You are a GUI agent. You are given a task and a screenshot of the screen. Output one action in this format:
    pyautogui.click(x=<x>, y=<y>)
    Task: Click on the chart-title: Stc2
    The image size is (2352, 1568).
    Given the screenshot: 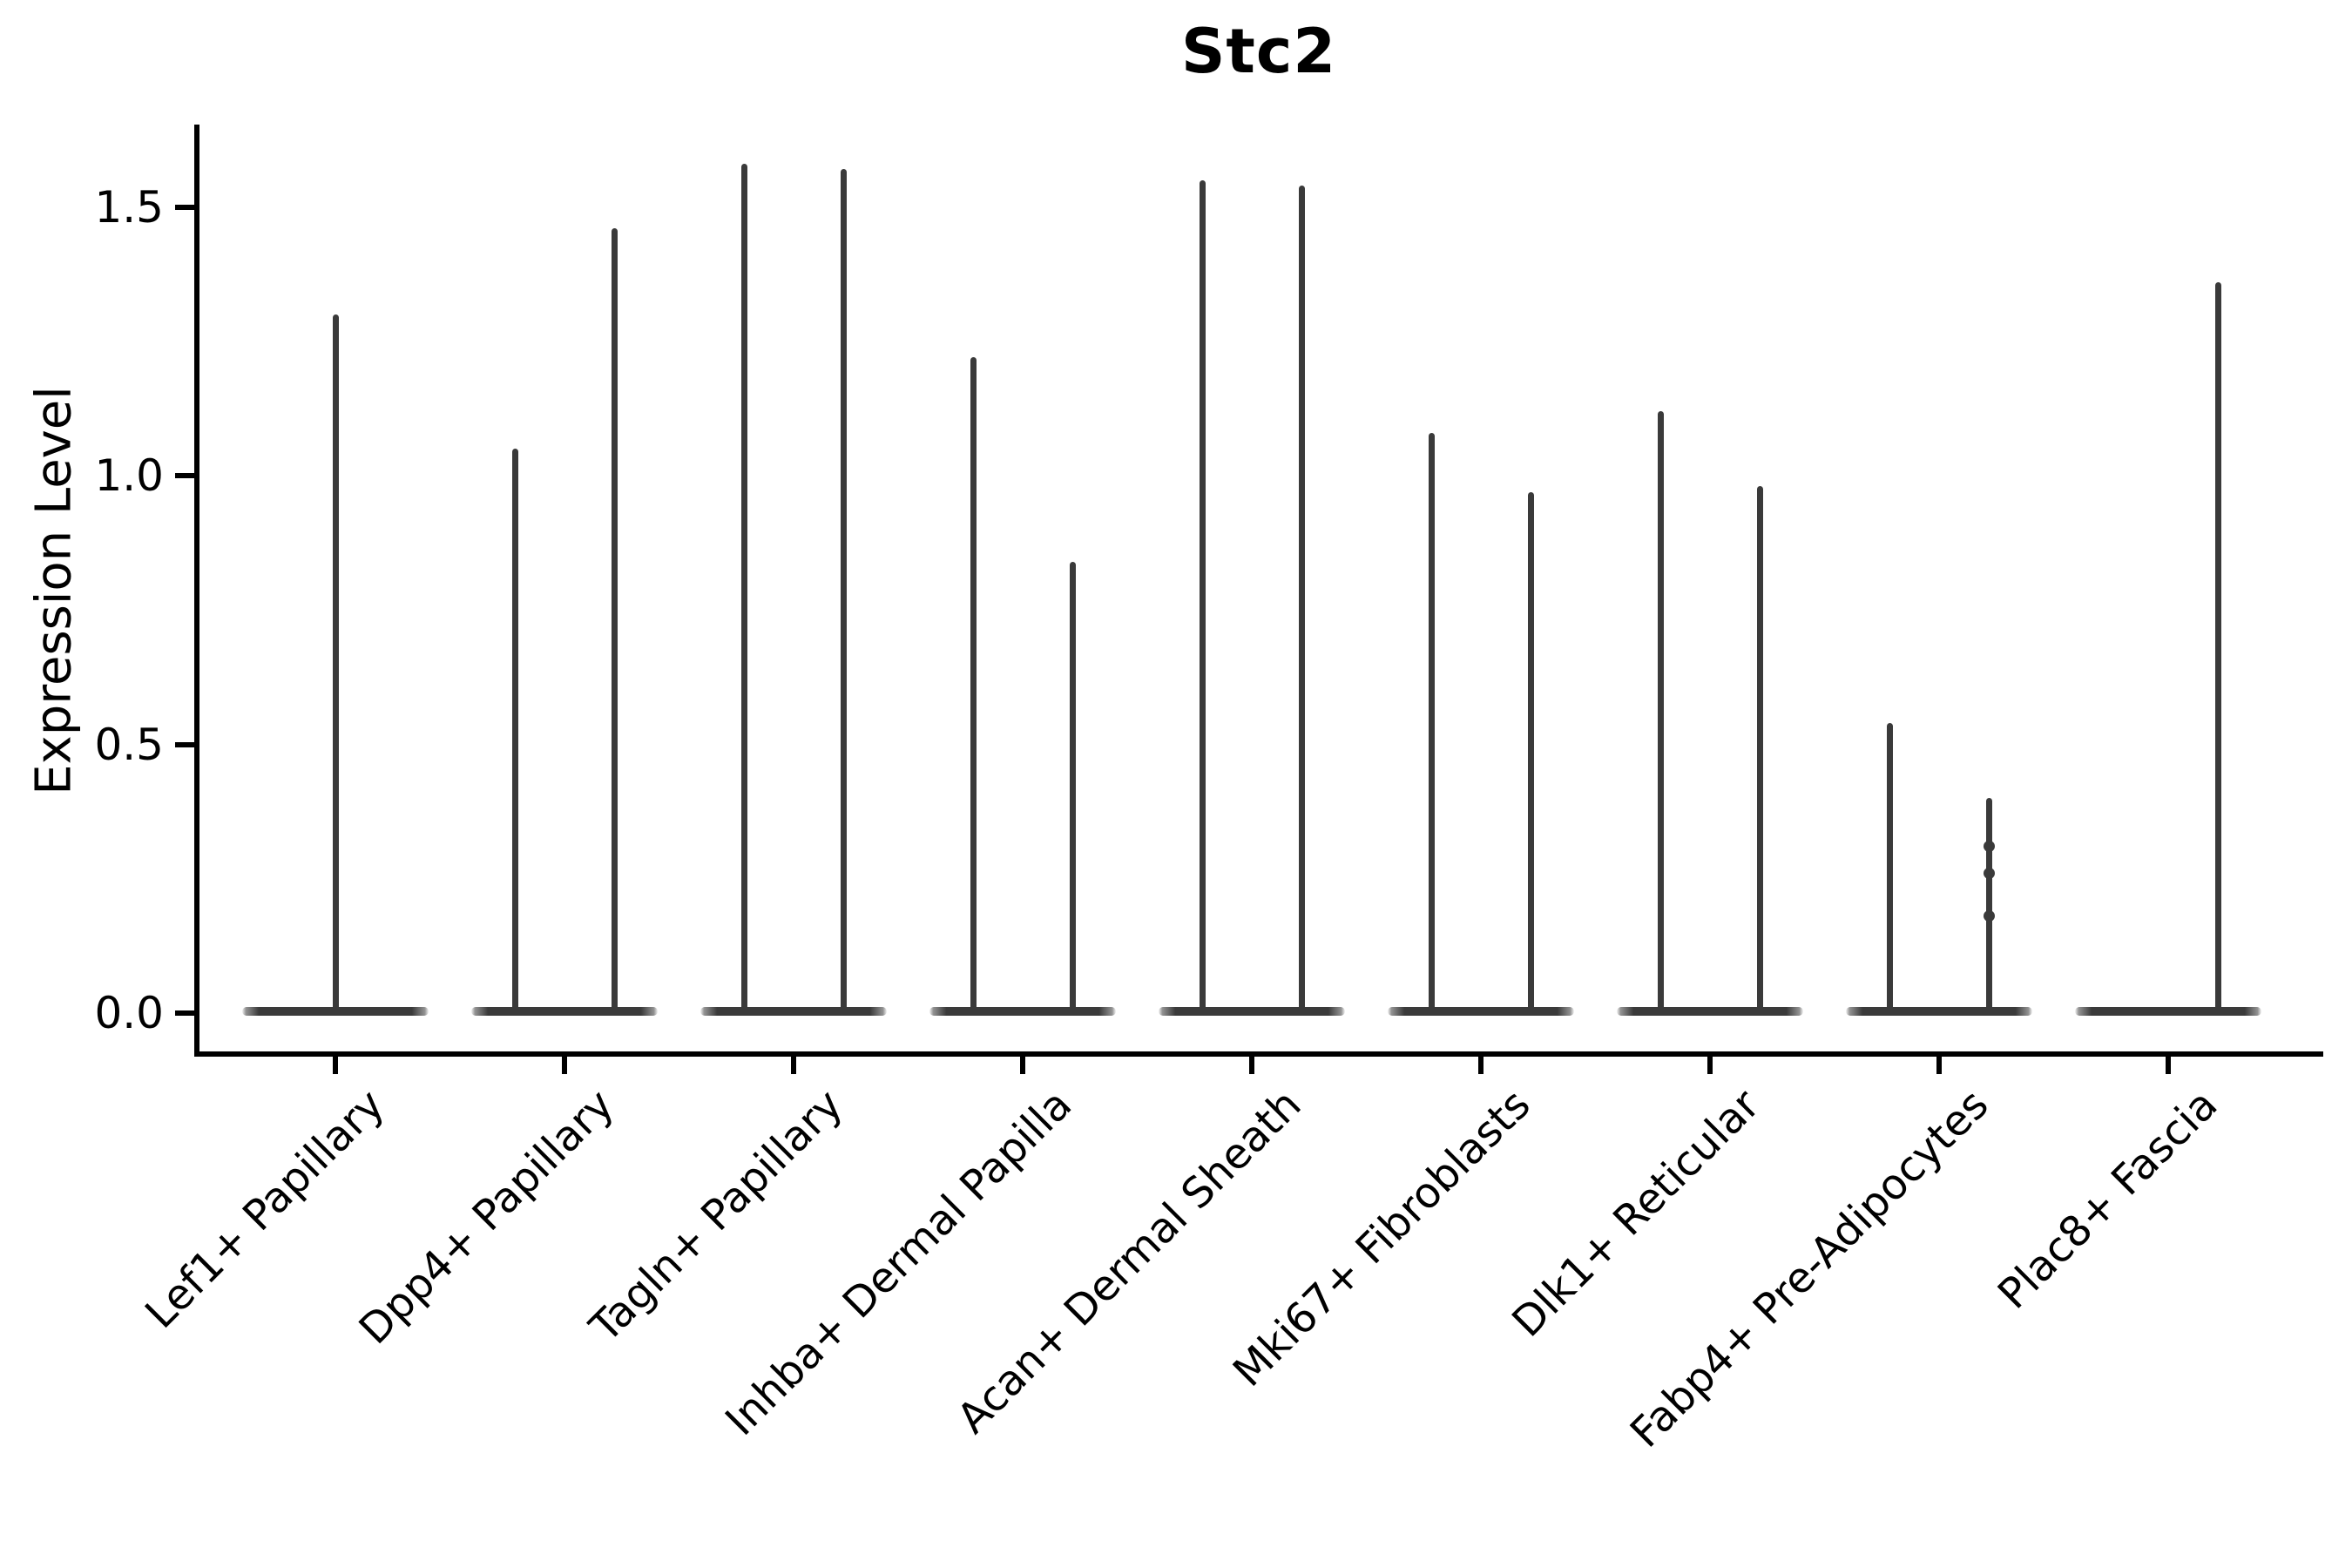 What is the action you would take?
    pyautogui.click(x=1258, y=52)
    